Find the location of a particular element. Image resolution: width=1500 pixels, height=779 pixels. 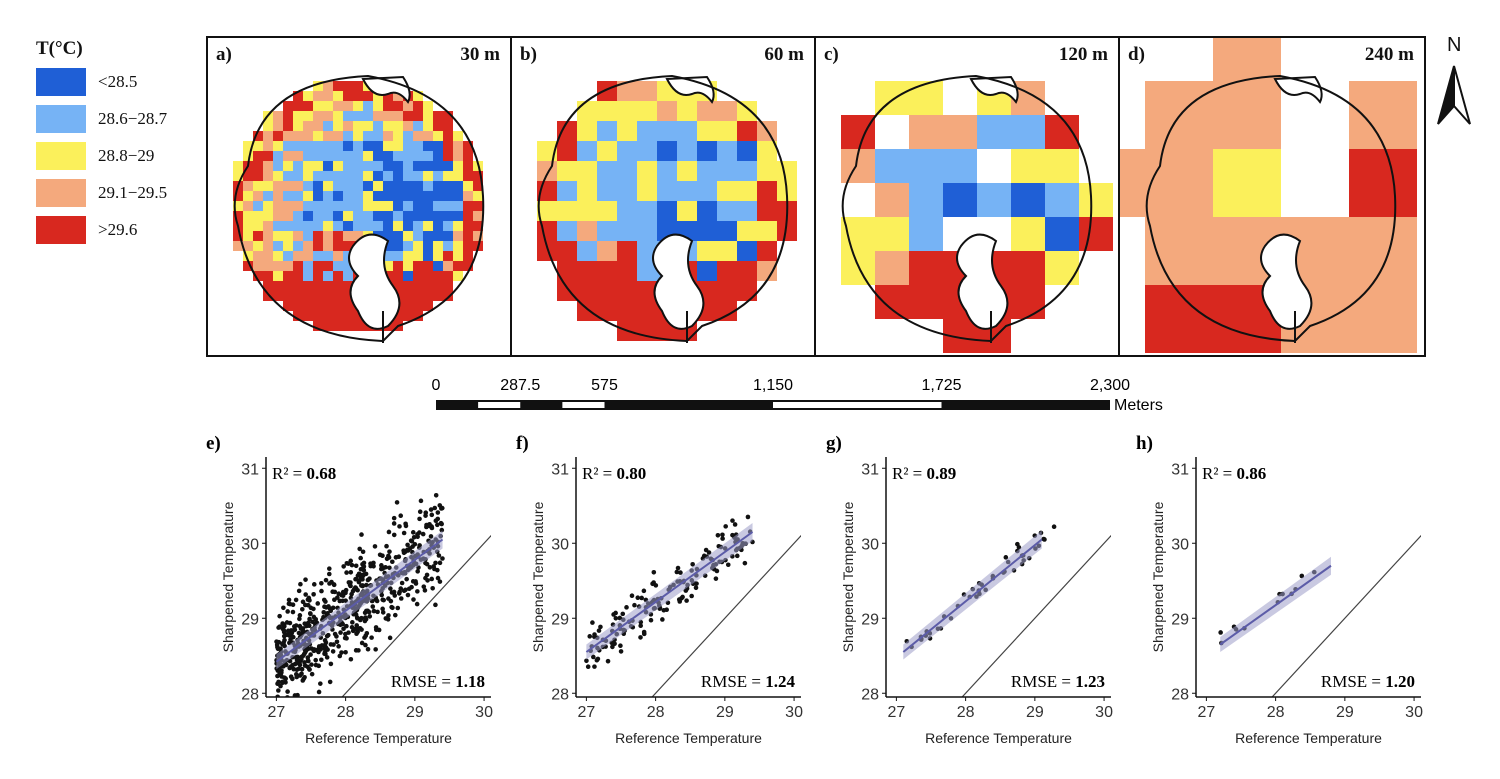

r2-annotation: R² = 0.89 is located at coordinates (924, 473).